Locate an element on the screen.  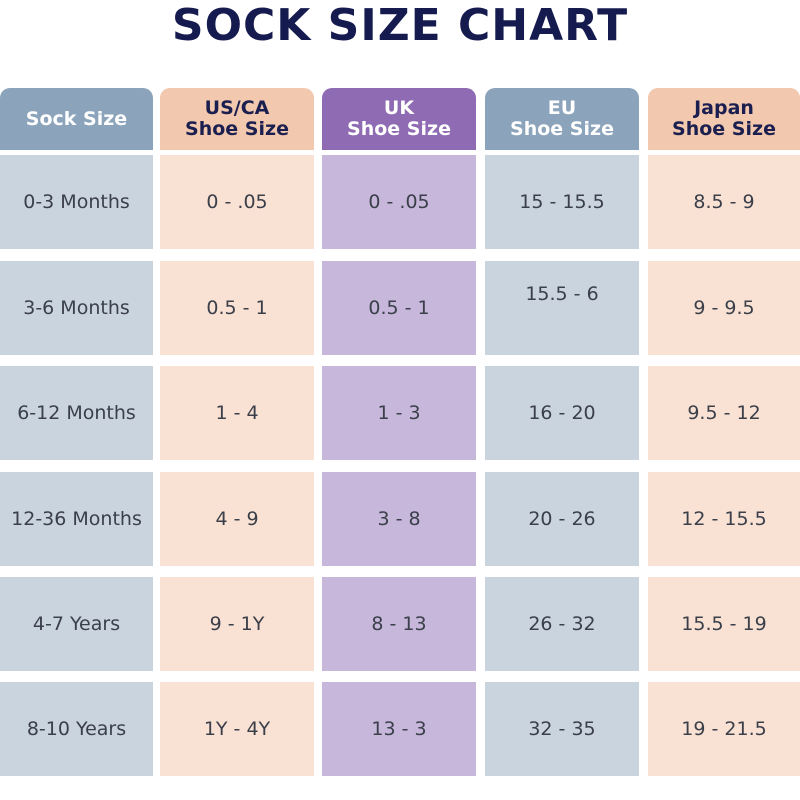
cell-us-ca-size: 9 - 1Y is located at coordinates (237, 624).